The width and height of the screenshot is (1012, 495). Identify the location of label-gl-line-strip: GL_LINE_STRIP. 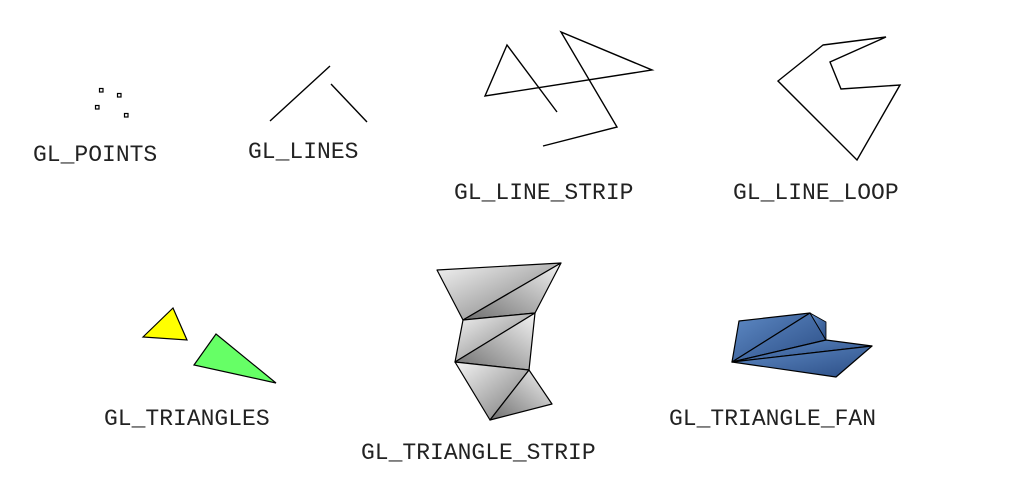
(544, 193).